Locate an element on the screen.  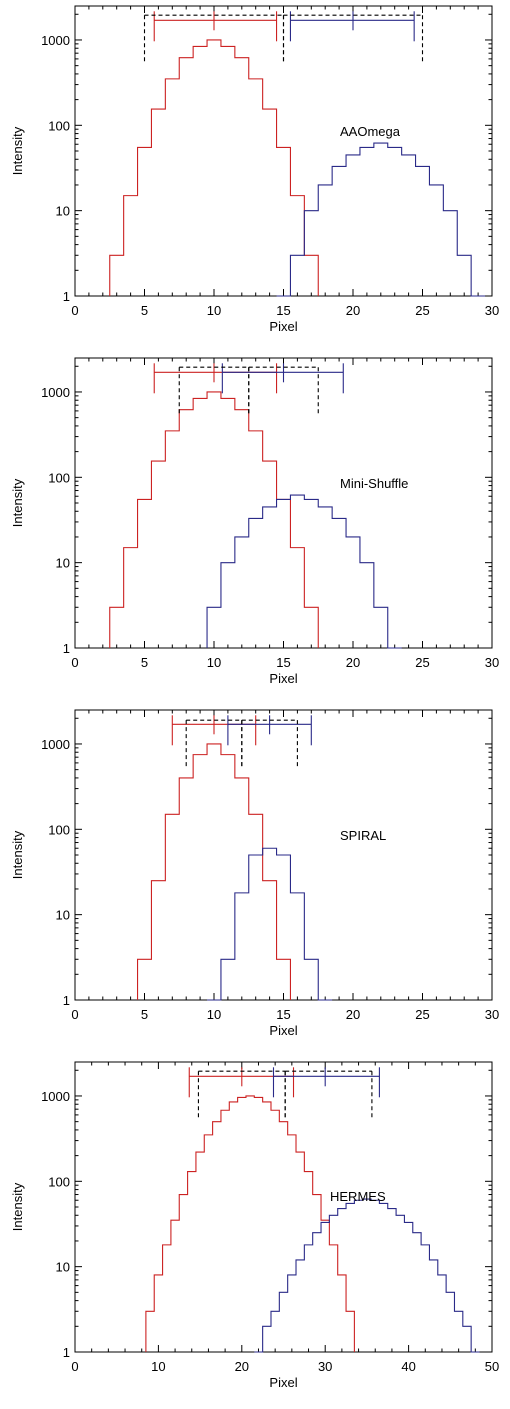
instrument-label: Mini-Shuffle is located at coordinates (374, 483).